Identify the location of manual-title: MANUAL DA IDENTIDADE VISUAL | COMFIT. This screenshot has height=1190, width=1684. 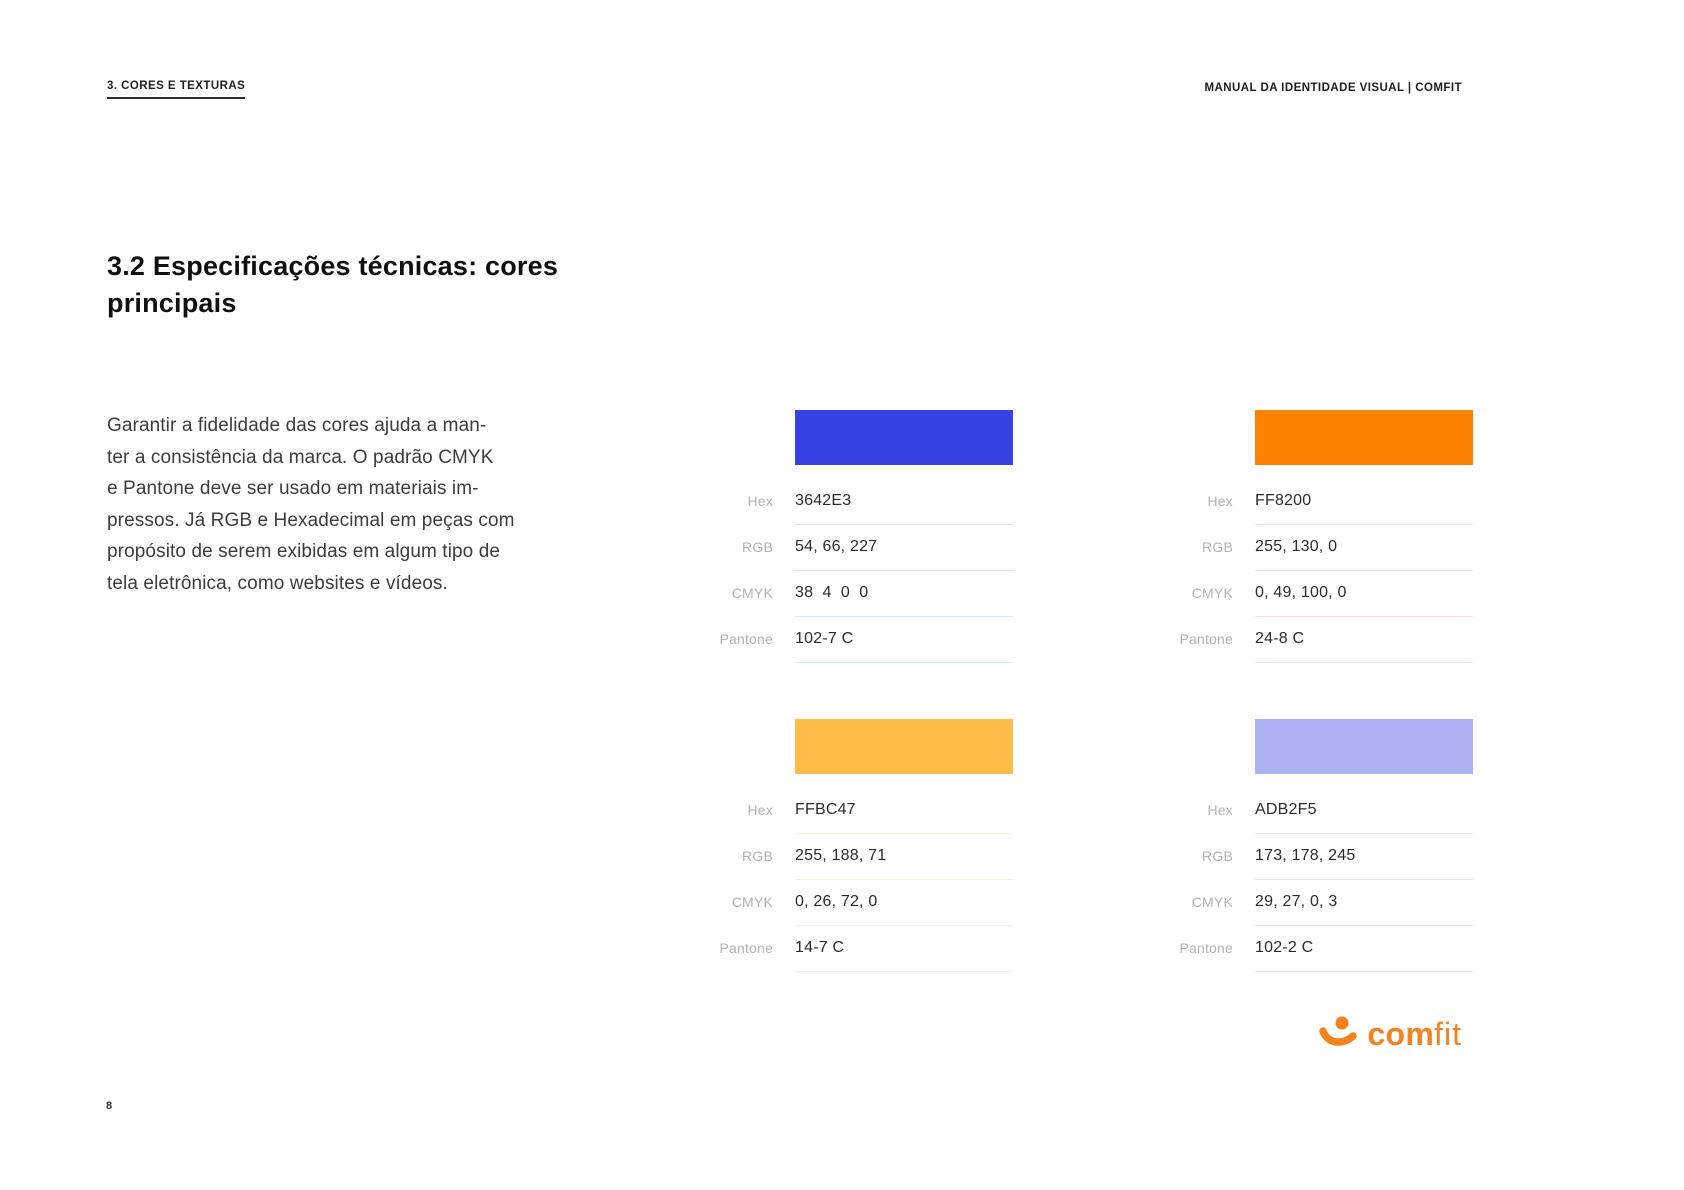
(1333, 88).